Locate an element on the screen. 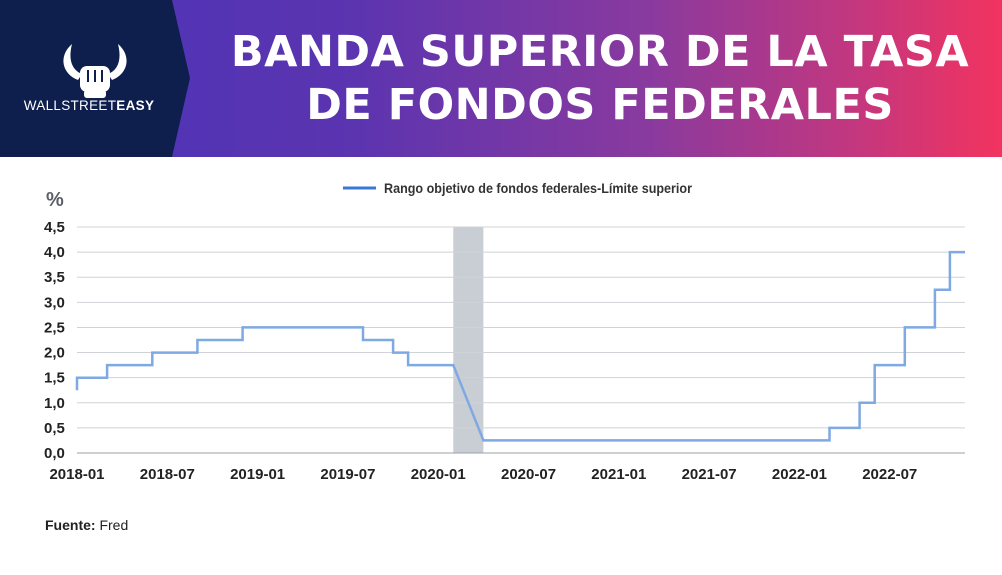 This screenshot has width=1002, height=575. brand-name: WALLSTREETEASY is located at coordinates (89, 105).